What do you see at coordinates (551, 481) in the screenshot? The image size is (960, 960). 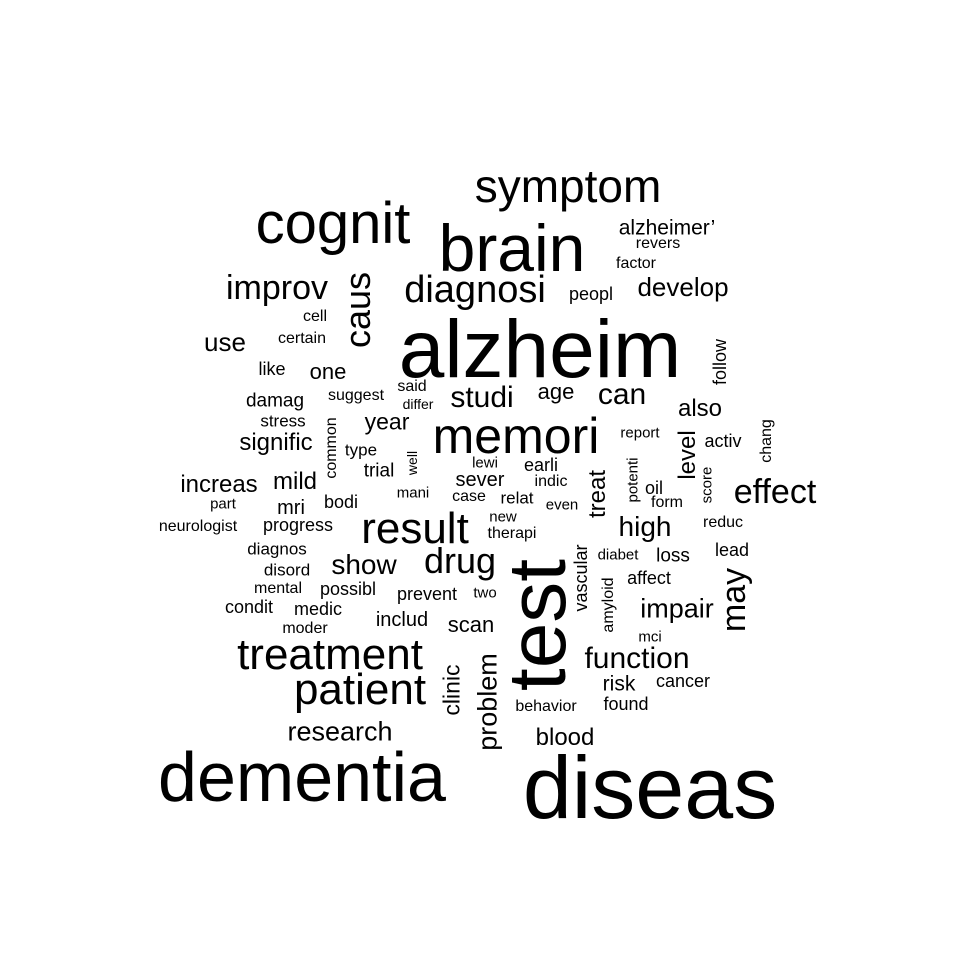 I see `word-indic: indic` at bounding box center [551, 481].